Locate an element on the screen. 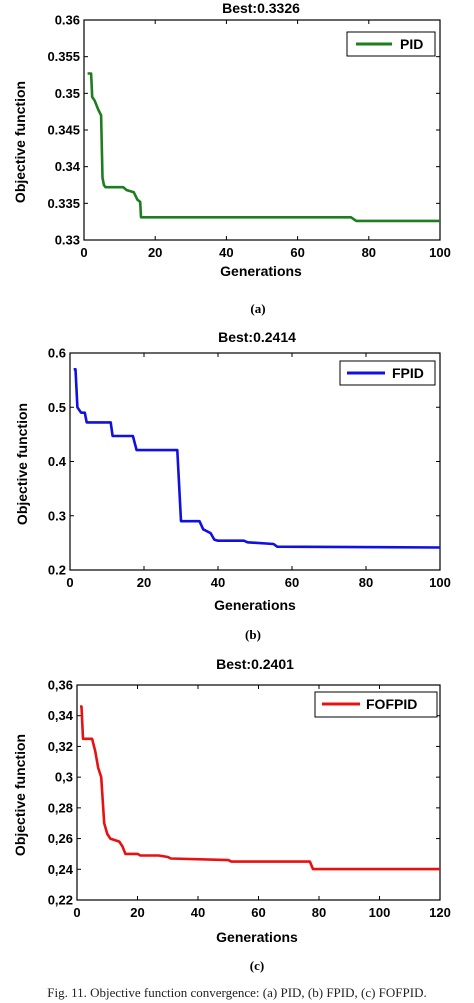 Image resolution: width=474 pixels, height=1003 pixels. x-tick-label-a: 80 is located at coordinates (369, 252).